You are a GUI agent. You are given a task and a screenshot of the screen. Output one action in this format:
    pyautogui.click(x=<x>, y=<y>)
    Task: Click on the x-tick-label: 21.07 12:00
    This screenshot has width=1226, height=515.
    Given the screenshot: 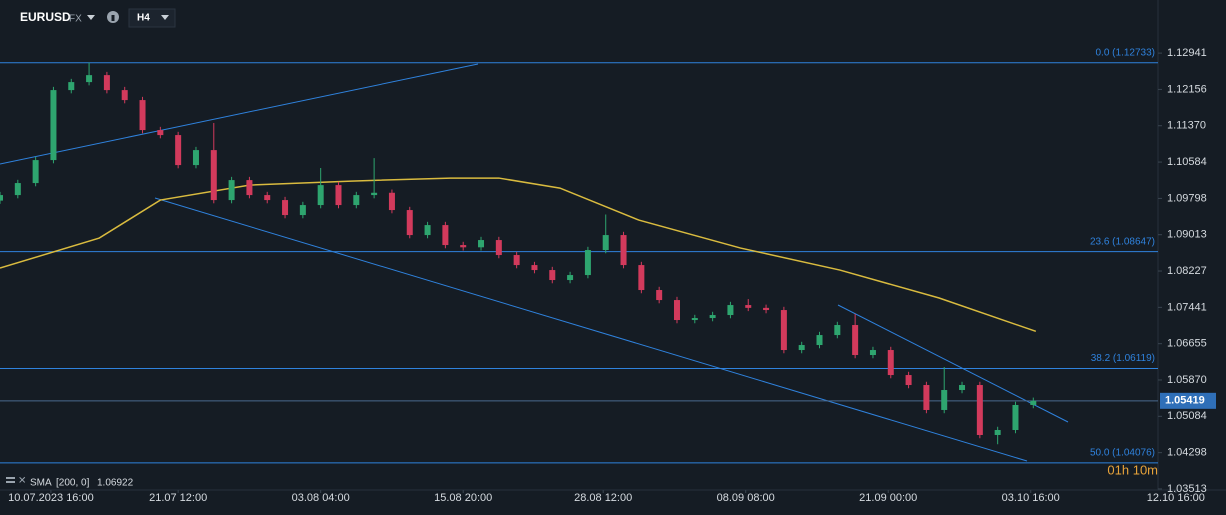 What is the action you would take?
    pyautogui.click(x=178, y=498)
    